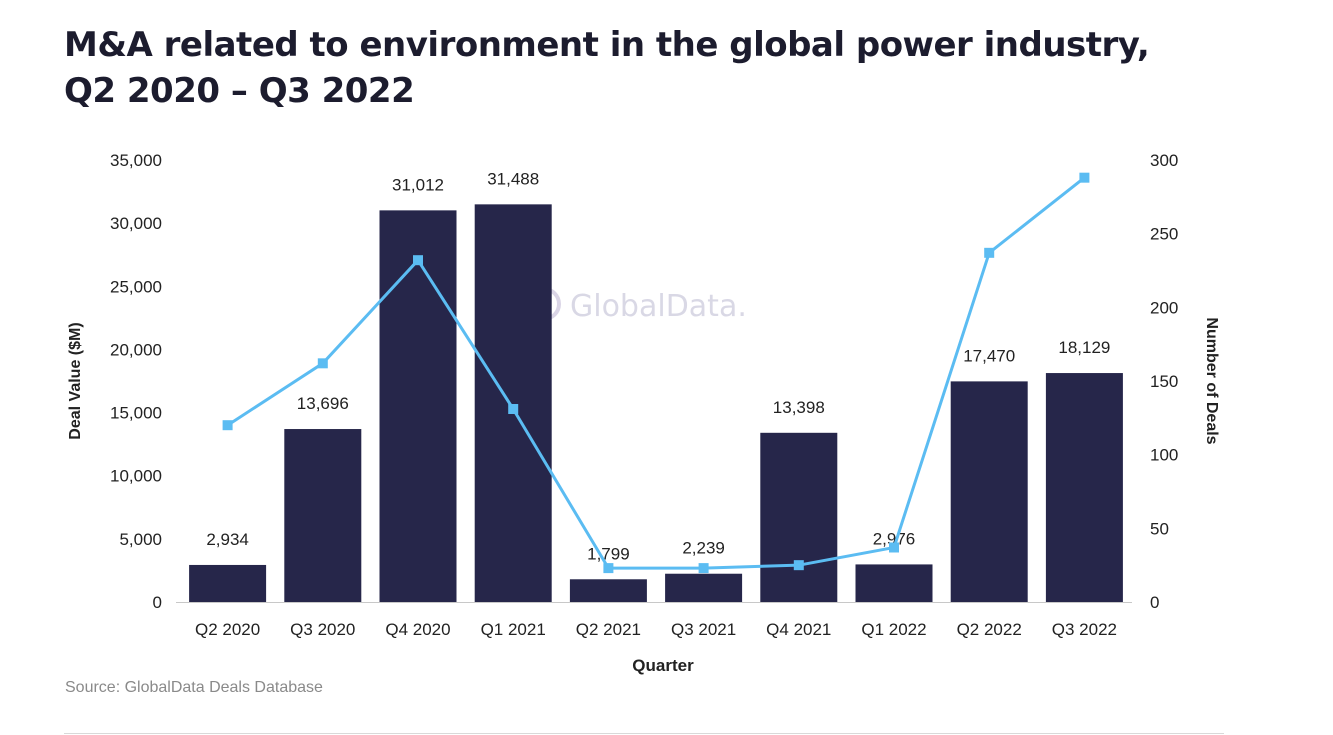 The width and height of the screenshot is (1333, 735). What do you see at coordinates (989, 491) in the screenshot?
I see `bar-q2-2022` at bounding box center [989, 491].